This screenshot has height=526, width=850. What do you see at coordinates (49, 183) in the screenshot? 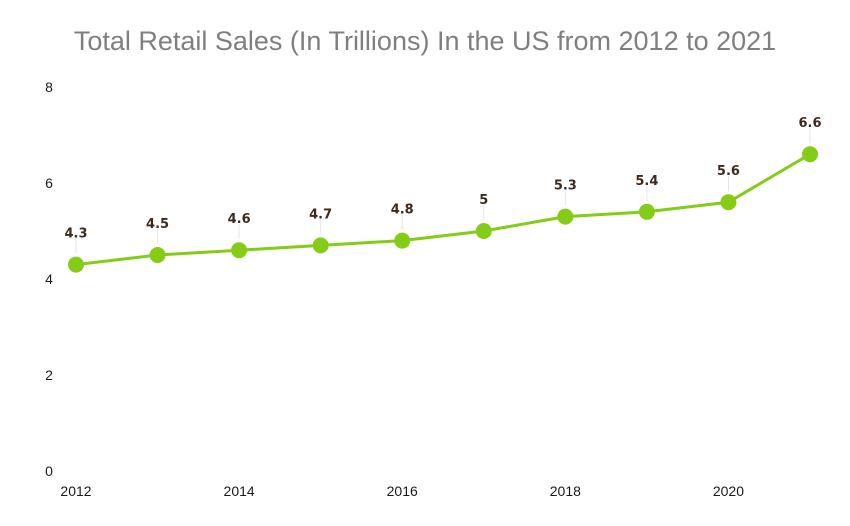
I see `y-tick-label: 6` at bounding box center [49, 183].